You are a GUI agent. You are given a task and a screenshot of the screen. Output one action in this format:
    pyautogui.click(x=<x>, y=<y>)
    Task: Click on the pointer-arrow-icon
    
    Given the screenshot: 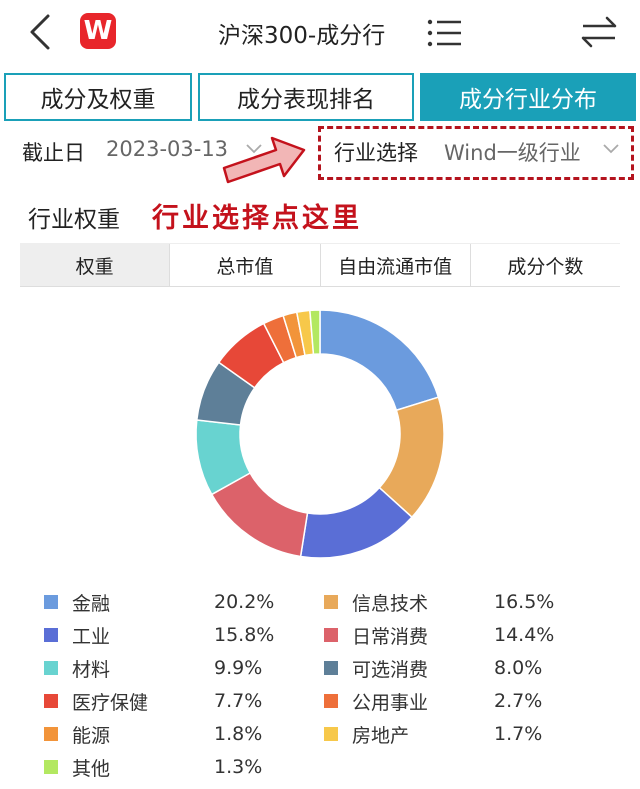 What is the action you would take?
    pyautogui.click(x=264, y=159)
    